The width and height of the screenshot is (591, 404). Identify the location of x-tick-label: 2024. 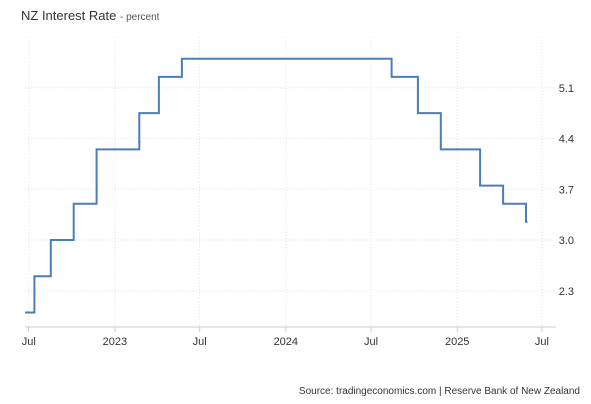
(286, 342).